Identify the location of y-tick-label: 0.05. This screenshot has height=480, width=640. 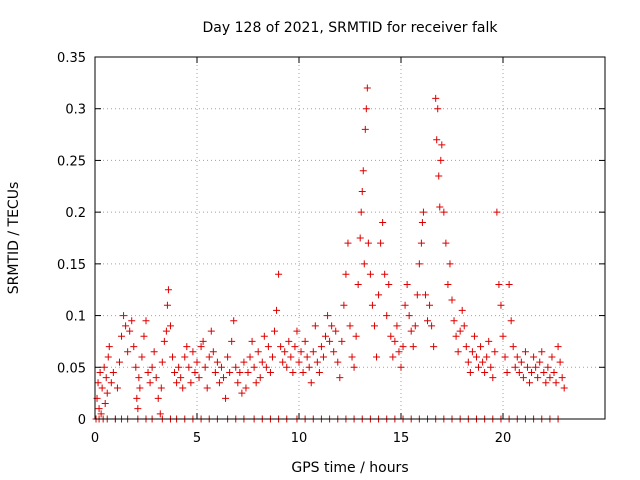
(71, 368).